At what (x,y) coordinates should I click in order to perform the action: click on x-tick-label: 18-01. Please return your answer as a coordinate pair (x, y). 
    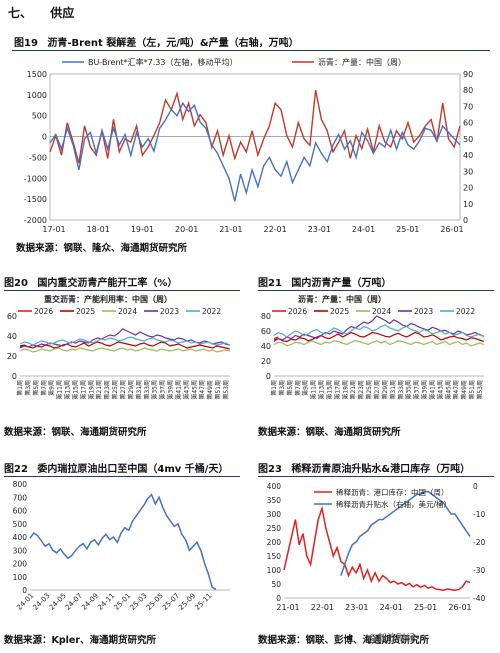
    Looking at the image, I should click on (98, 229).